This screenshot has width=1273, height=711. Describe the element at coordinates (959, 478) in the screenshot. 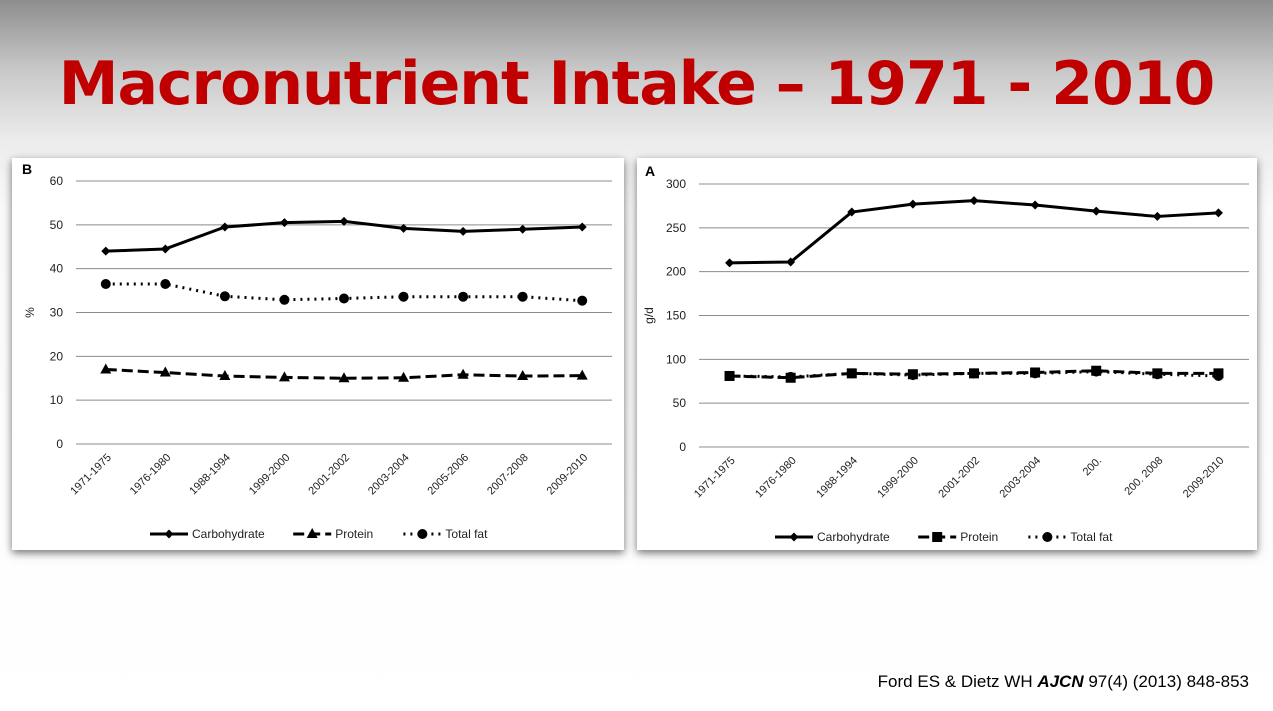

I see `x-tick-a-4: 2001-2002` at that location.